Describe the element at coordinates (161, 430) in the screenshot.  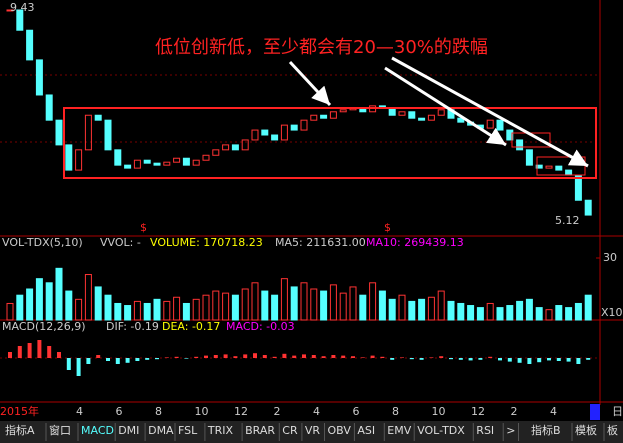
I see `tab: DMA` at that location.